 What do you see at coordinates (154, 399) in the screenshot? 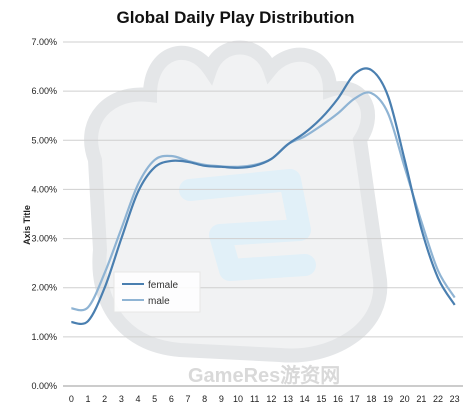
I see `x-tick-label: 5` at bounding box center [154, 399].